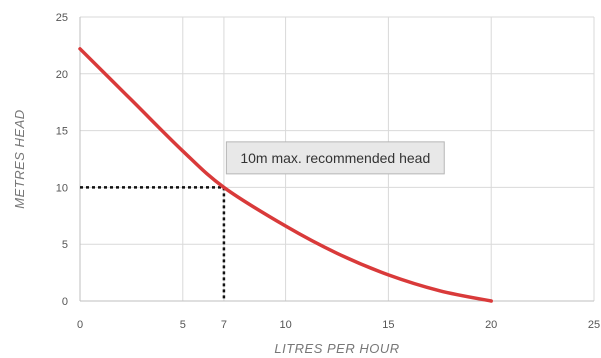  What do you see at coordinates (183, 325) in the screenshot?
I see `x-tick-label: 5` at bounding box center [183, 325].